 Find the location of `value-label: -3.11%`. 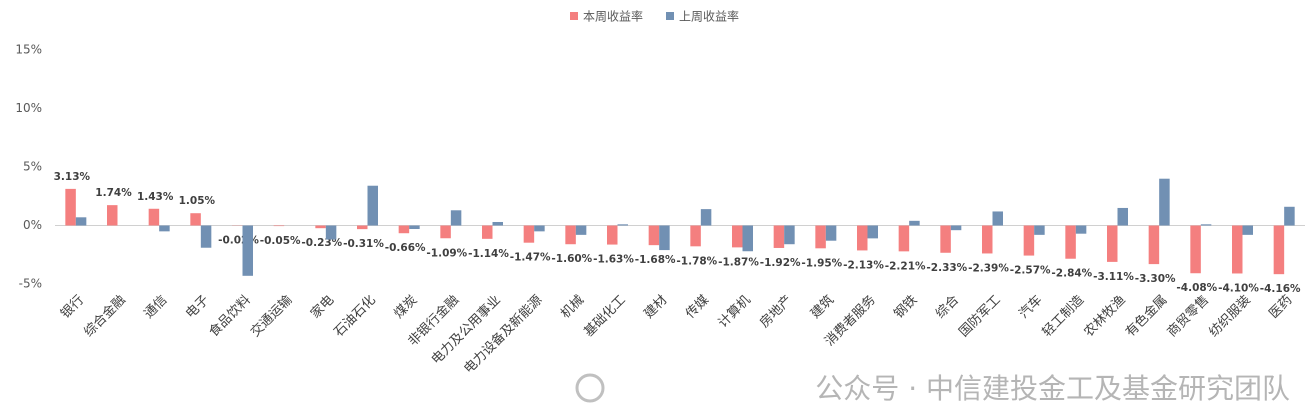

value-label: -3.11% is located at coordinates (1113, 277).